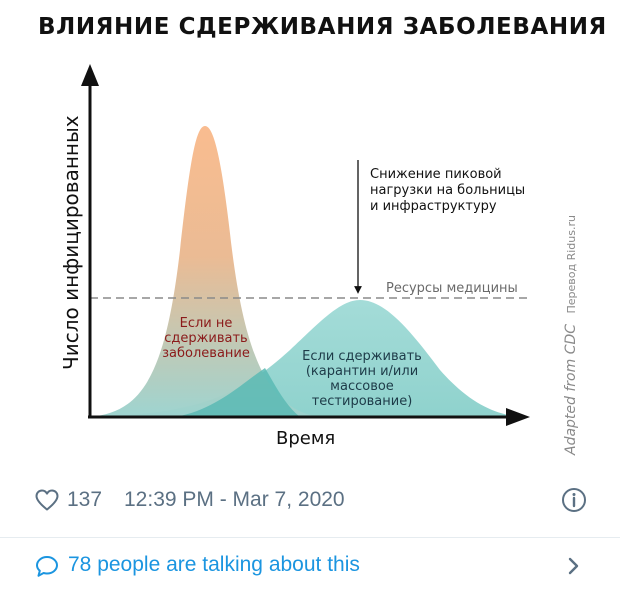 Image resolution: width=620 pixels, height=594 pixels. What do you see at coordinates (571, 390) in the screenshot?
I see `credit-source: Adapted from CDC` at bounding box center [571, 390].